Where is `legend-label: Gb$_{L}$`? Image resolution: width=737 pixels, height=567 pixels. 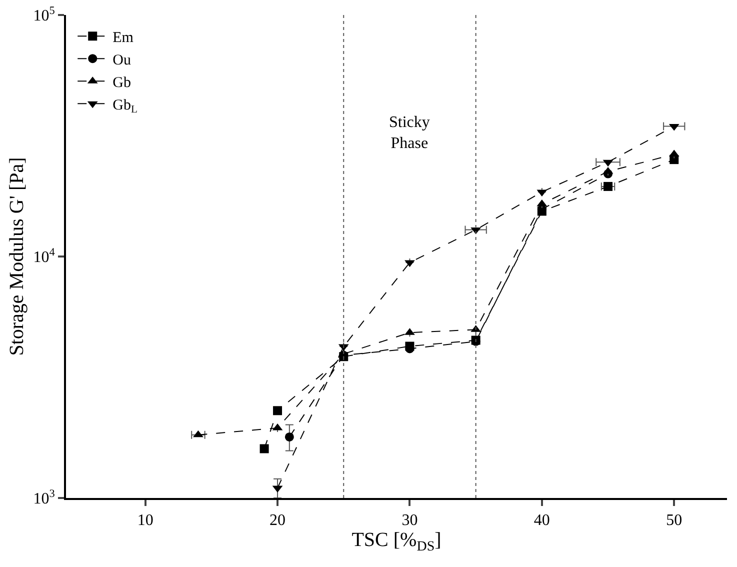 legend-label: Gb$_{L}$ is located at coordinates (125, 106).